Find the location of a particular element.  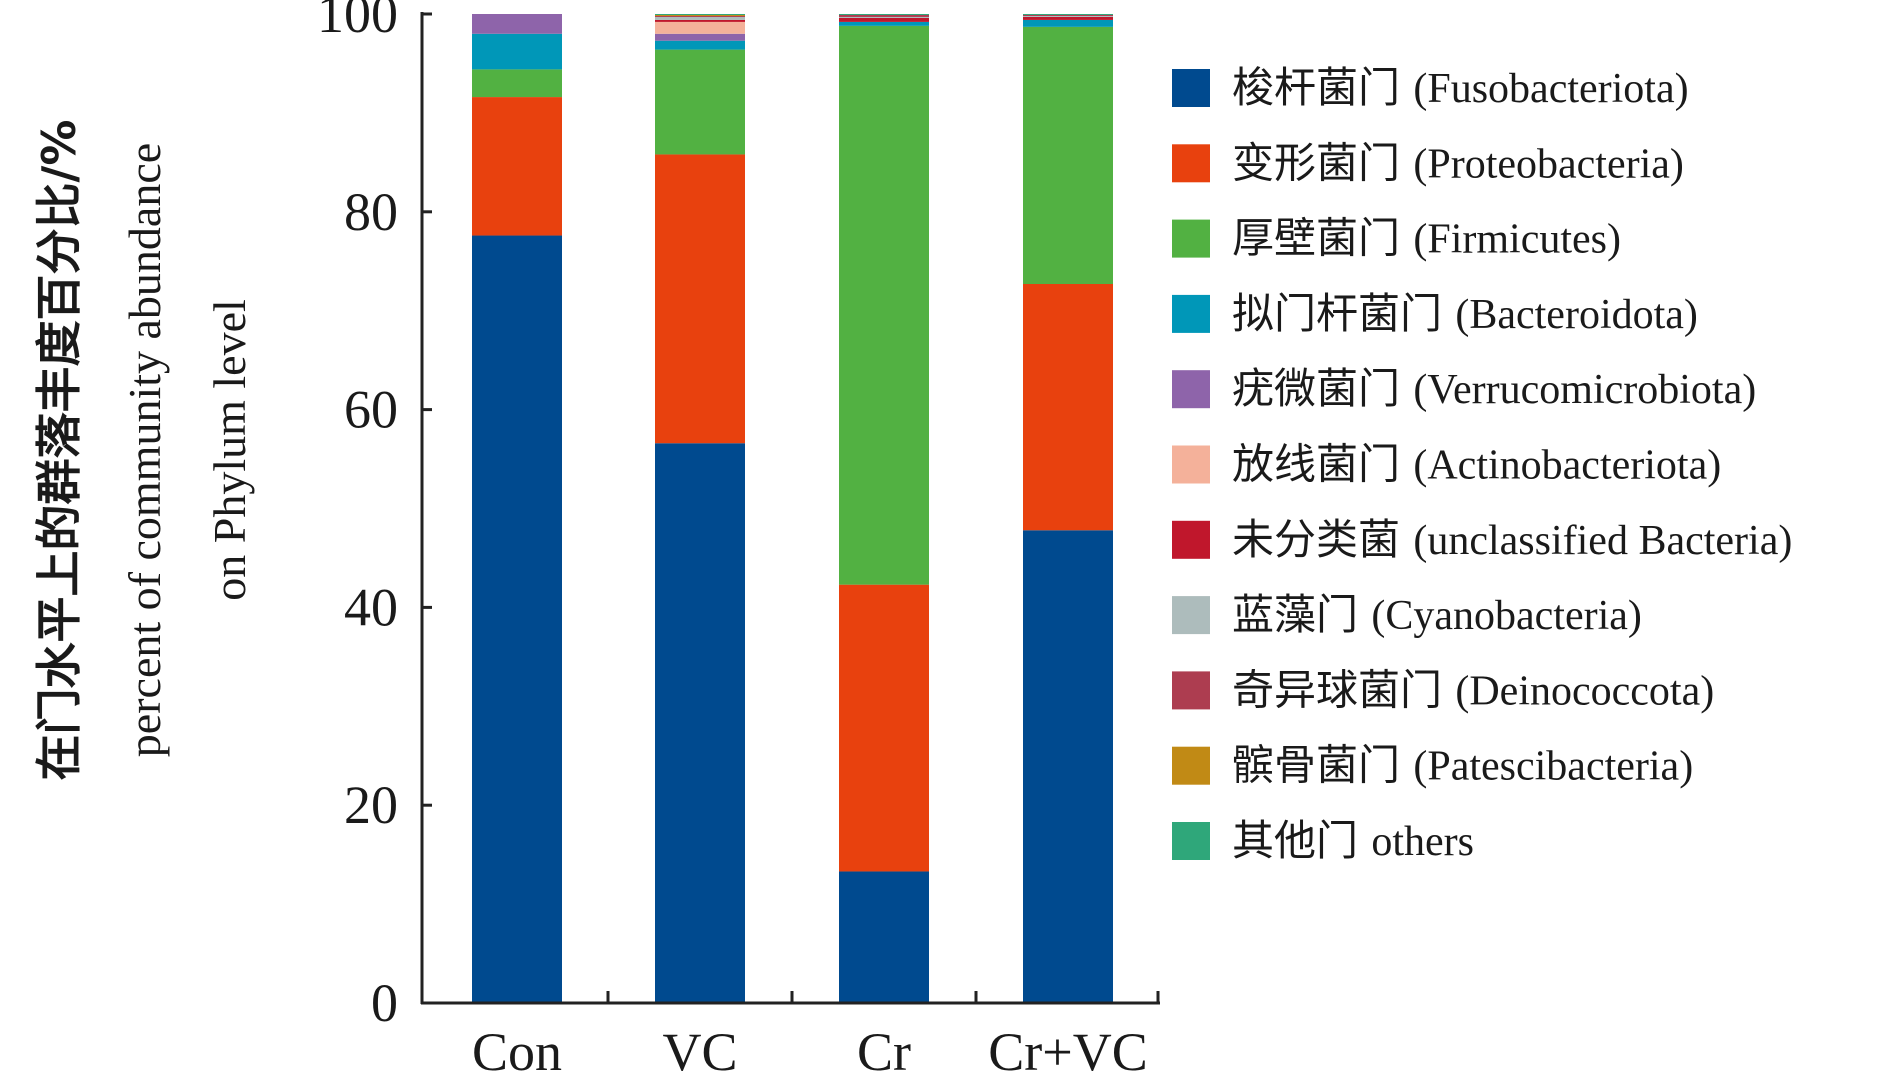

legend-item: 蓝藻门 (Cyanobacteria) is located at coordinates (1407, 614).